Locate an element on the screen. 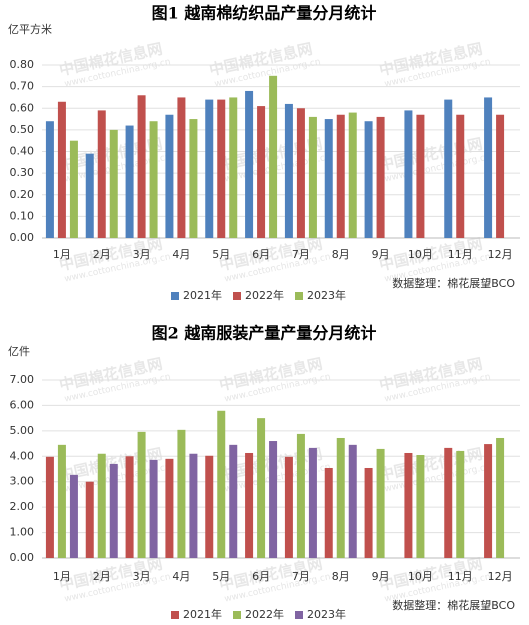 This screenshot has width=529, height=625. y-tick-label: 0.10 is located at coordinates (22, 215).